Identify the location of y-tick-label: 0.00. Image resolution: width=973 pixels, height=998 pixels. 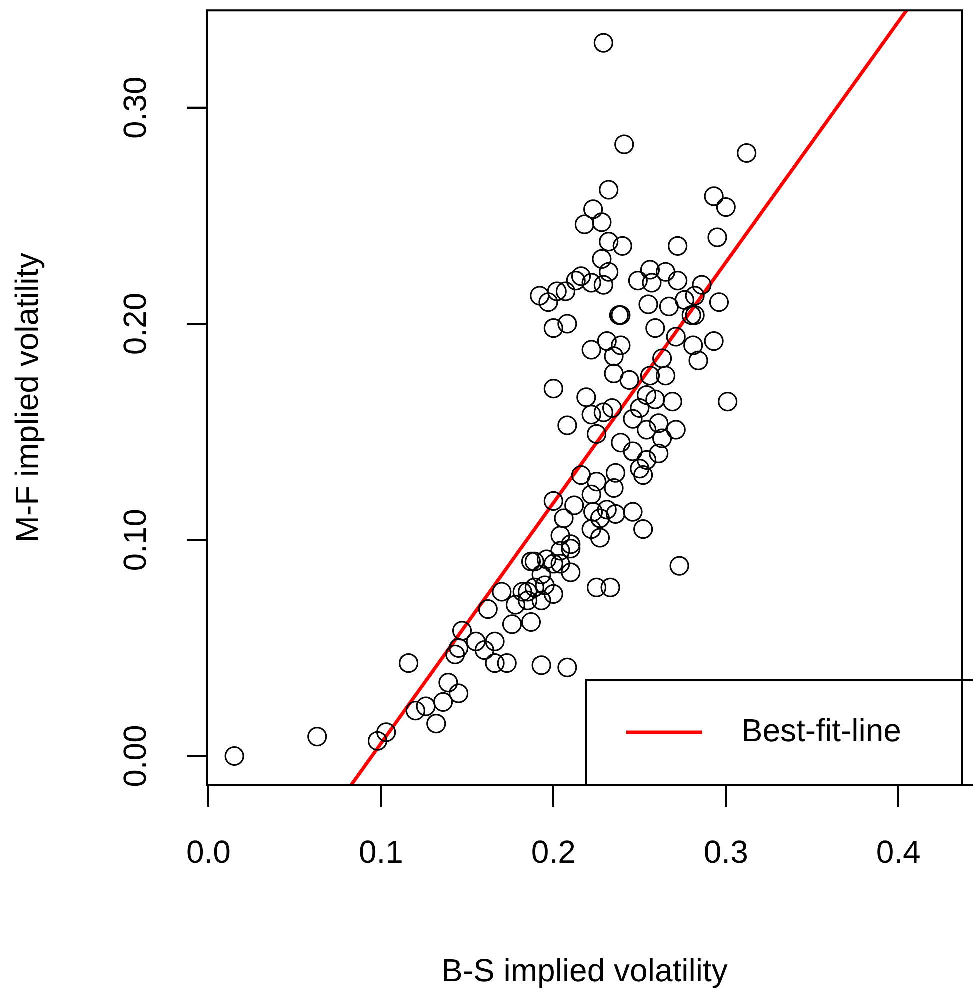
(134, 756).